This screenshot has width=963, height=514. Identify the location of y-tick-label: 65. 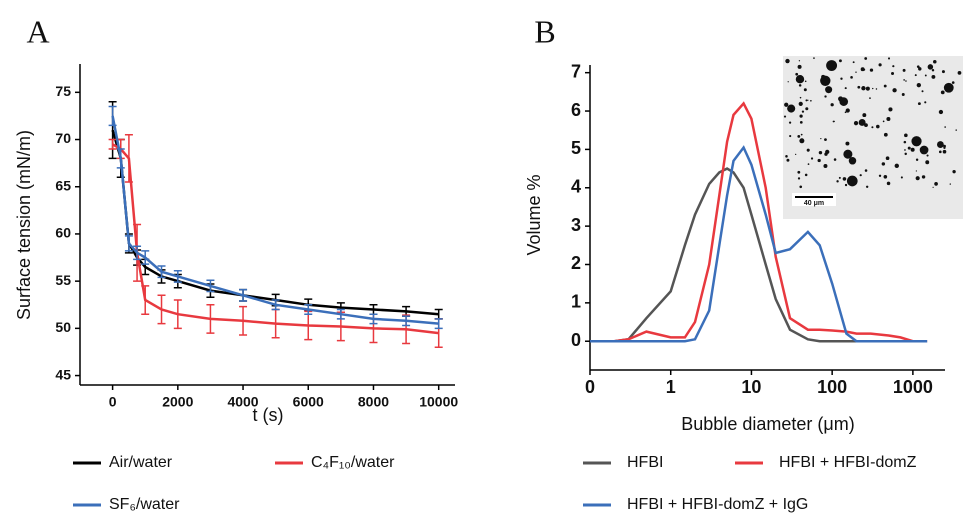
(63, 185).